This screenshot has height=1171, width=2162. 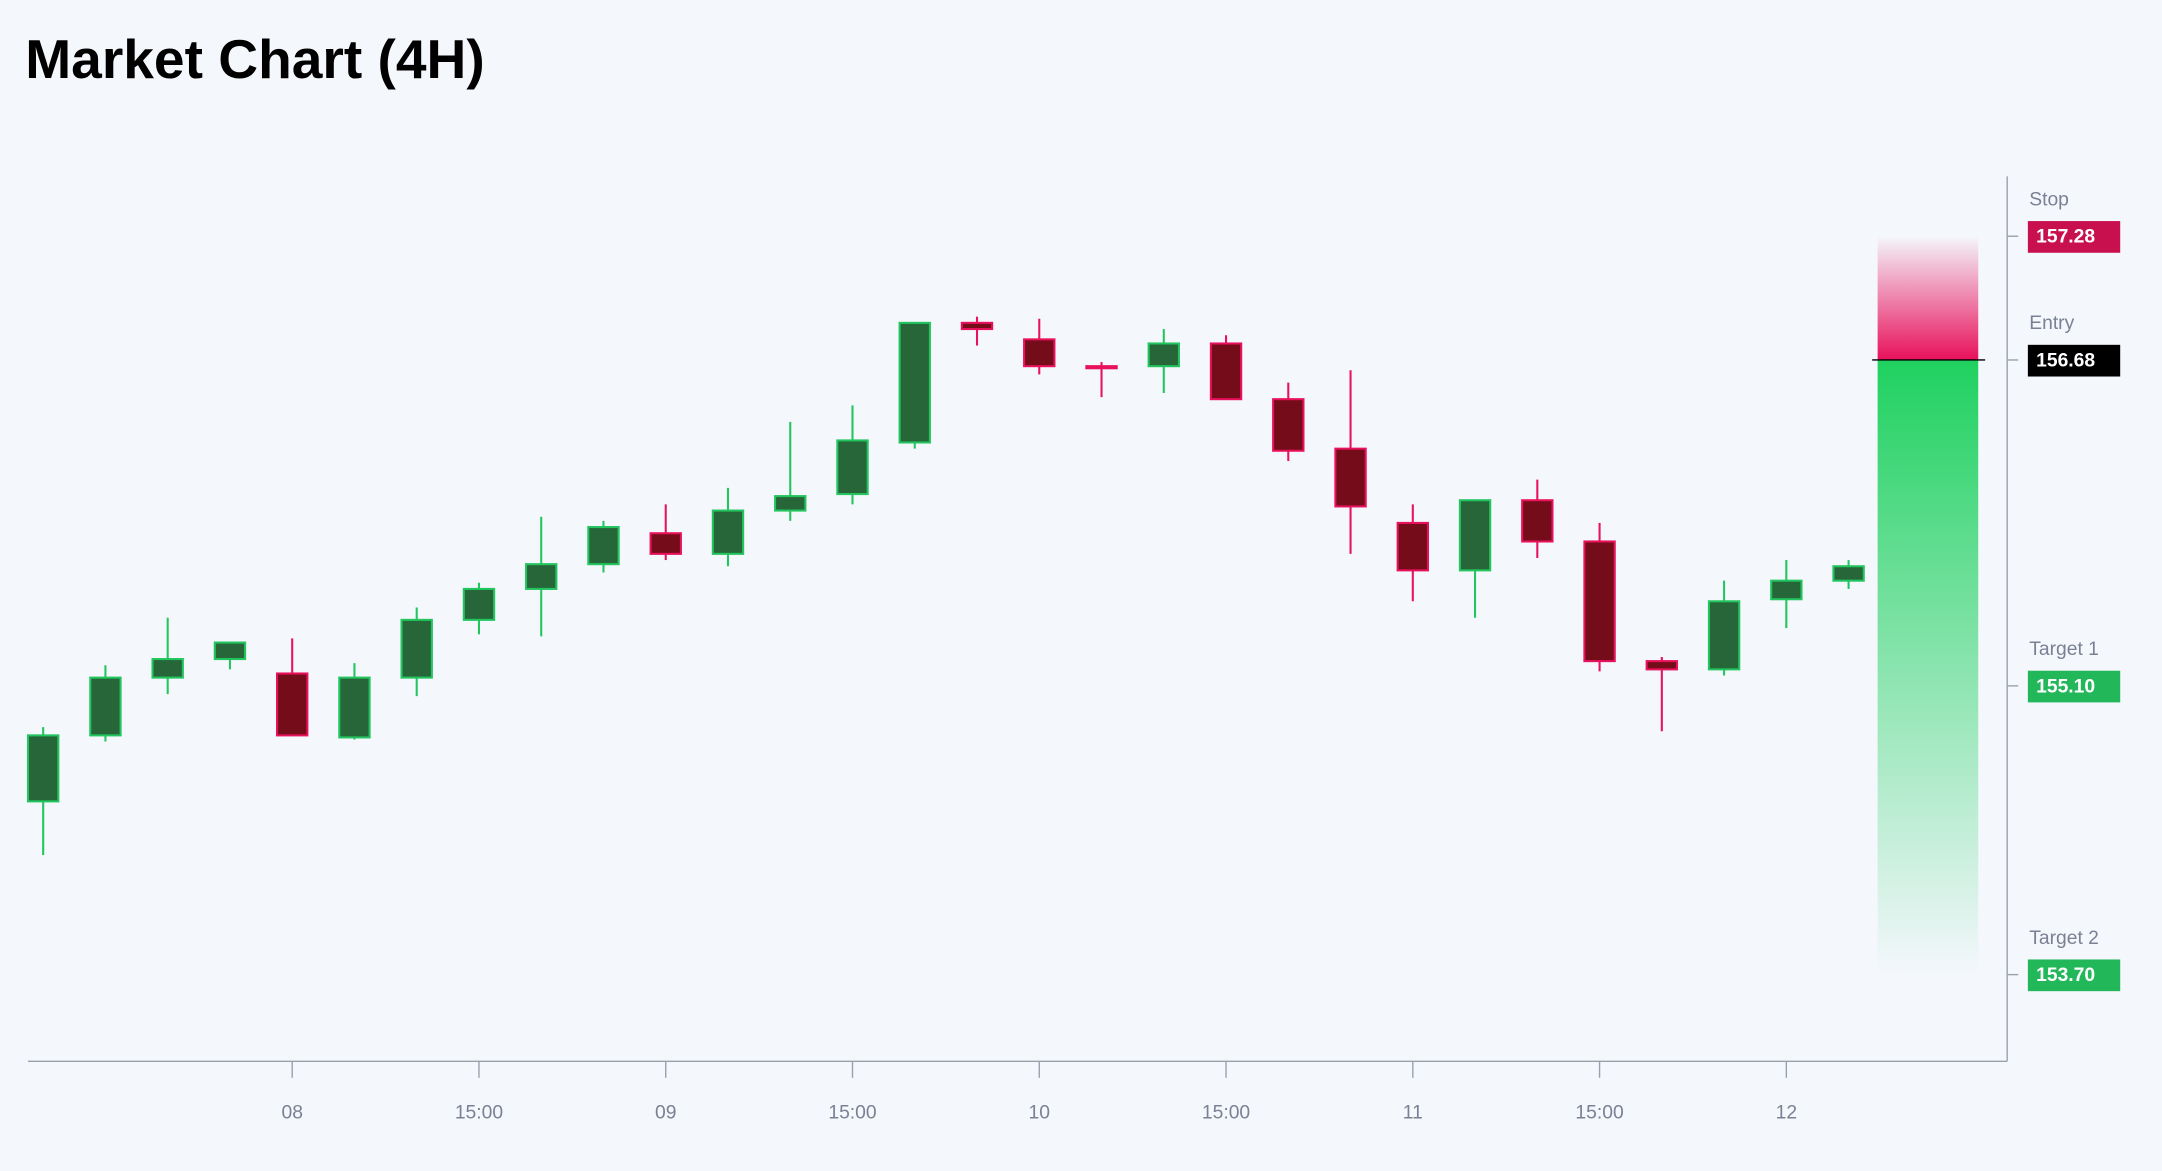 What do you see at coordinates (1928, 667) in the screenshot?
I see `reward-zone` at bounding box center [1928, 667].